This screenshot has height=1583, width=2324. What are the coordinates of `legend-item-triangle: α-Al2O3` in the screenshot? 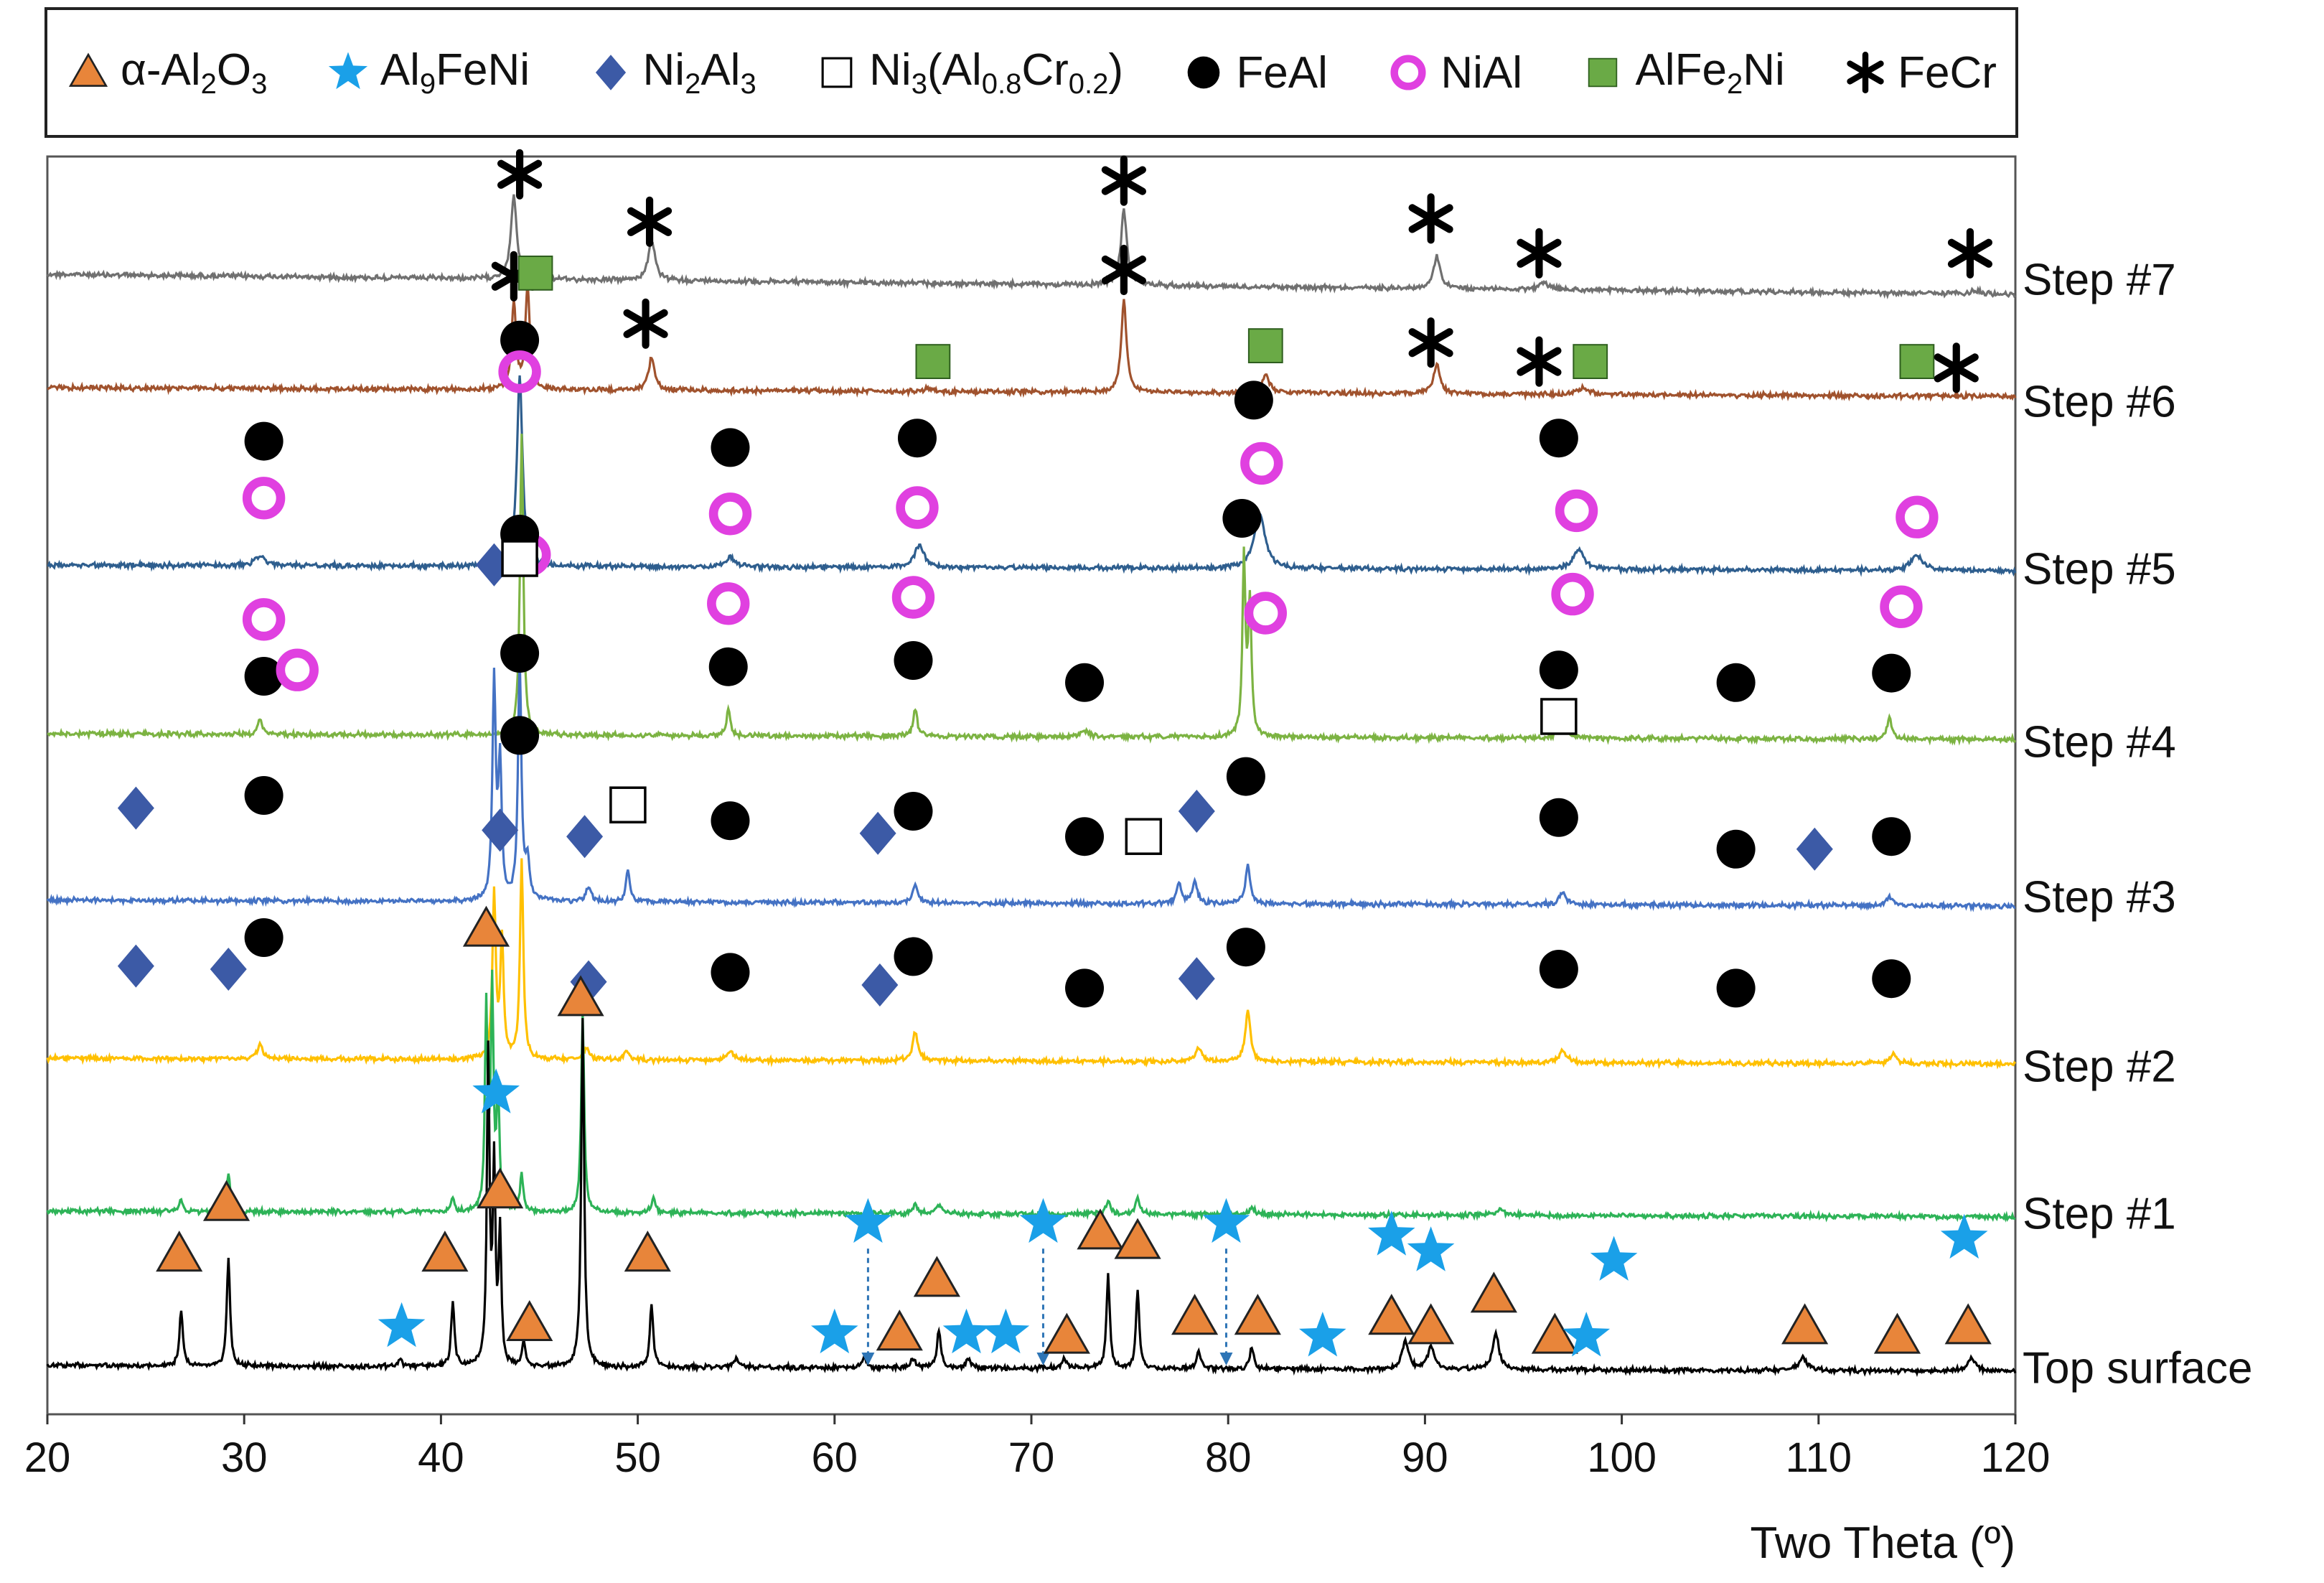 It's located at (166, 73).